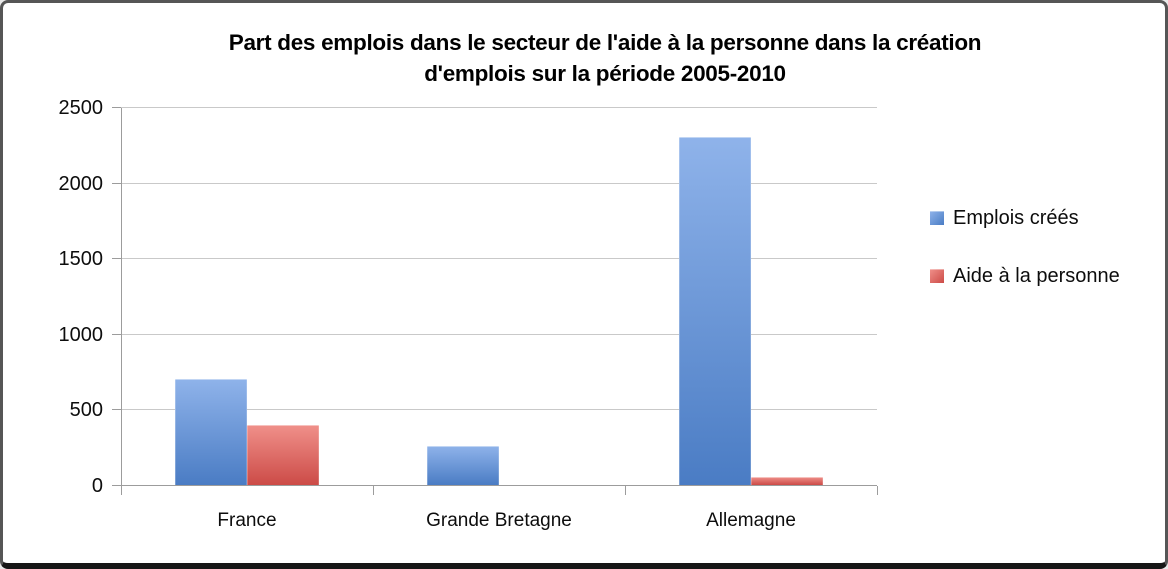 This screenshot has width=1168, height=569. I want to click on x-axis-labels: France Grande Bretagne Allemagne, so click(499, 521).